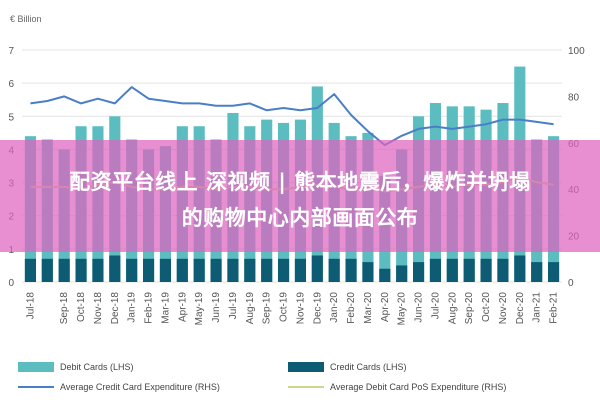 The width and height of the screenshot is (600, 400). I want to click on x-tick-label-24: Jul-20, so click(435, 306).